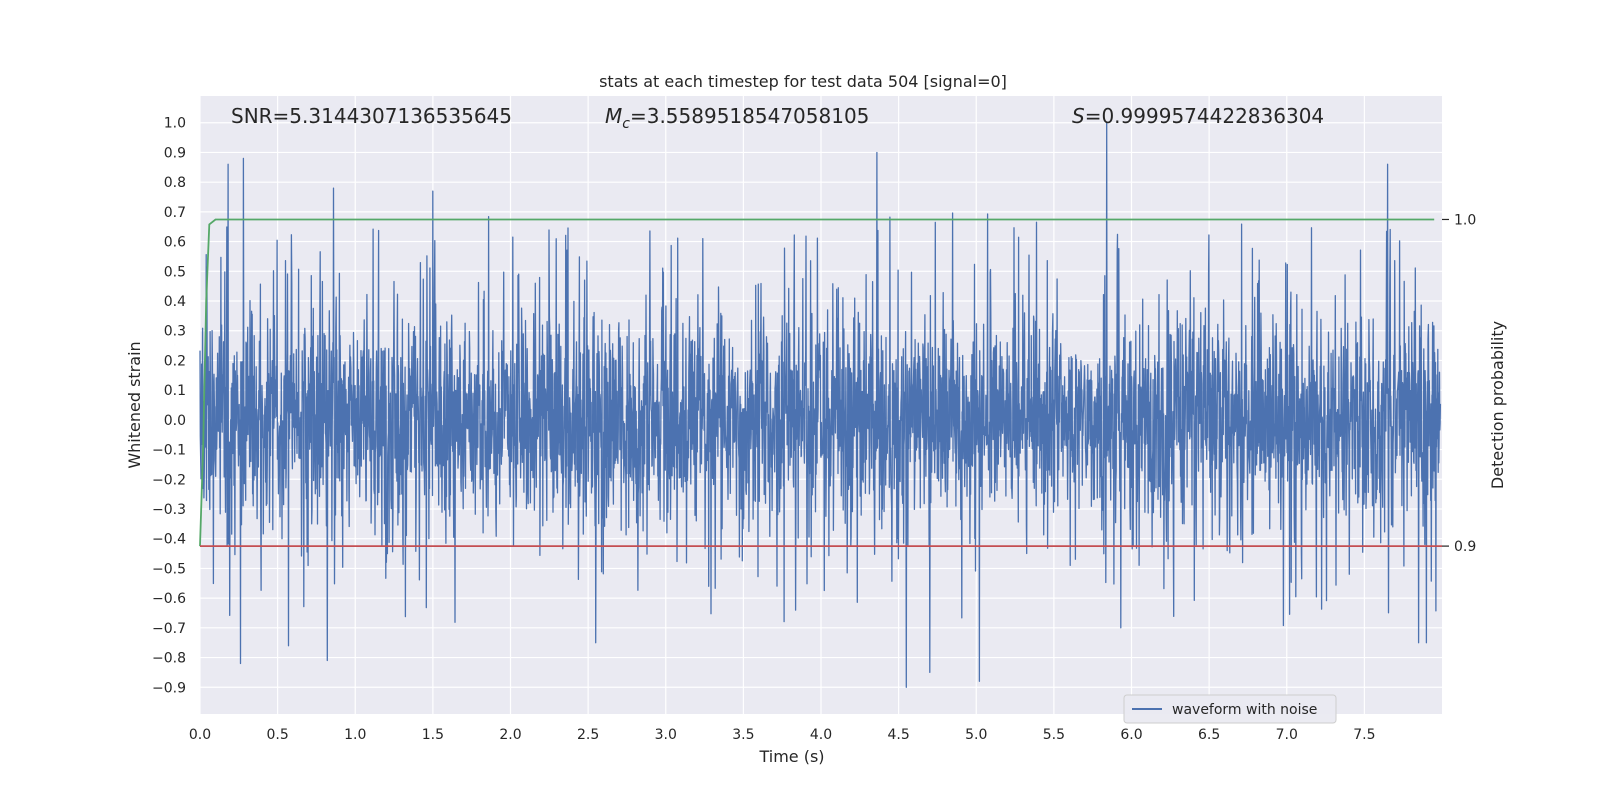 The image size is (1600, 800). What do you see at coordinates (175, 361) in the screenshot?
I see `y-tick-label: 0.2` at bounding box center [175, 361].